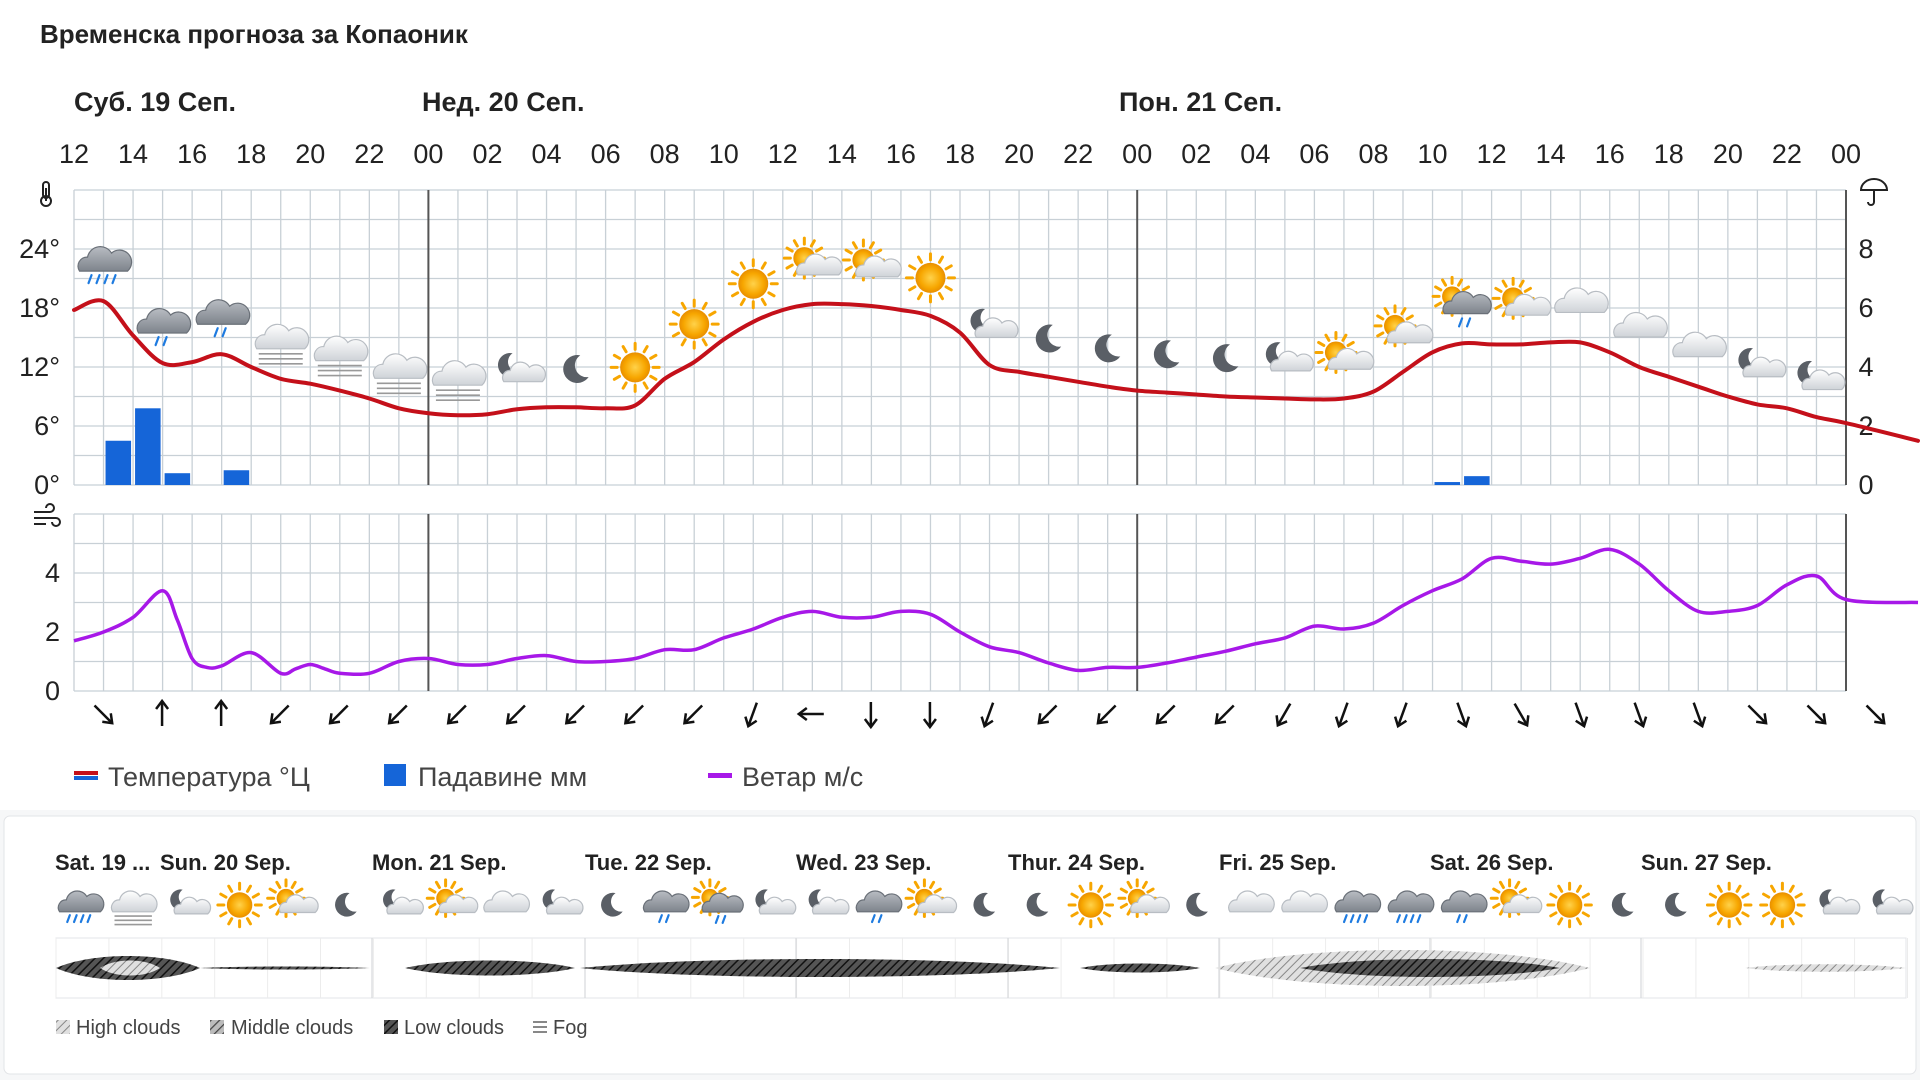  I want to click on hour-label: 10, so click(724, 154).